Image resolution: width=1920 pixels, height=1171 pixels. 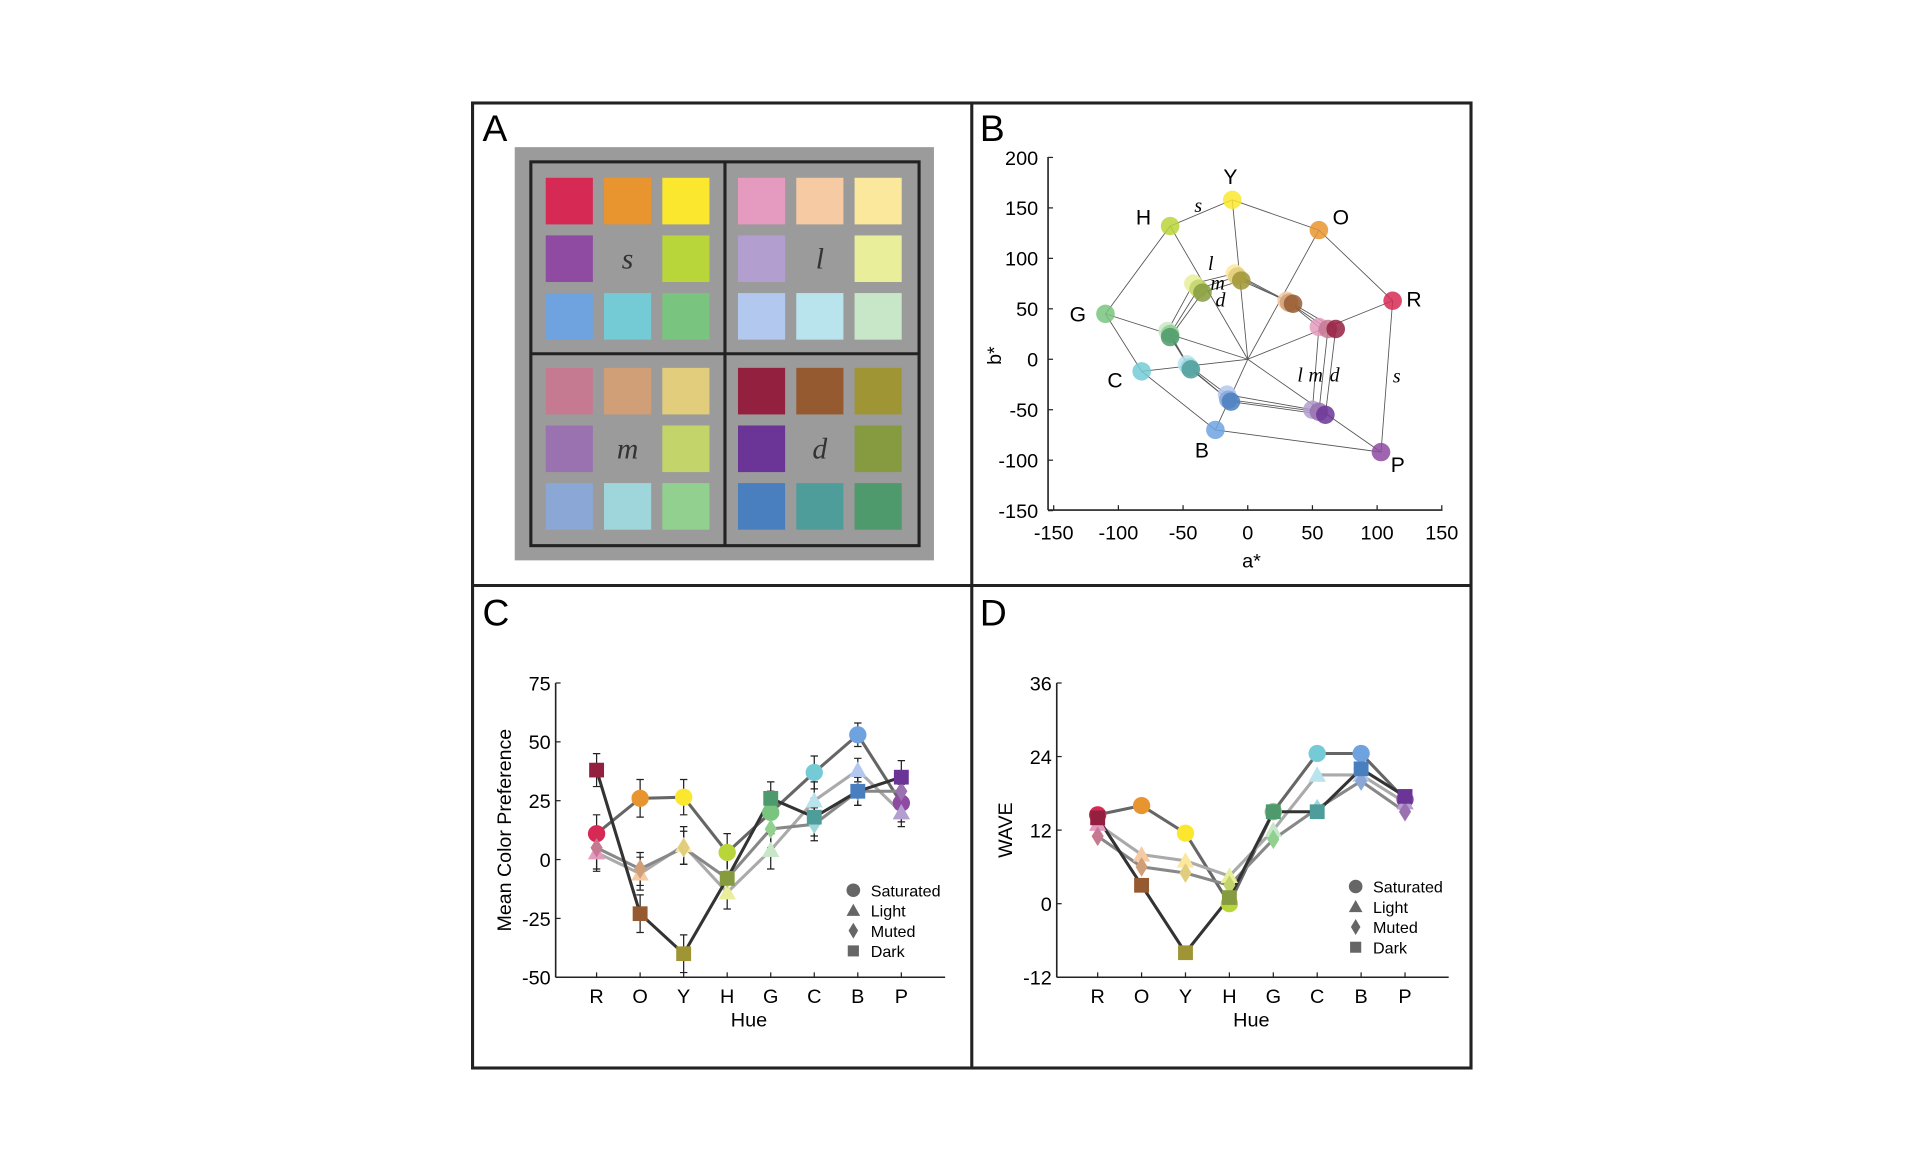 I want to click on data-point-dark-O, so click(x=640, y=914).